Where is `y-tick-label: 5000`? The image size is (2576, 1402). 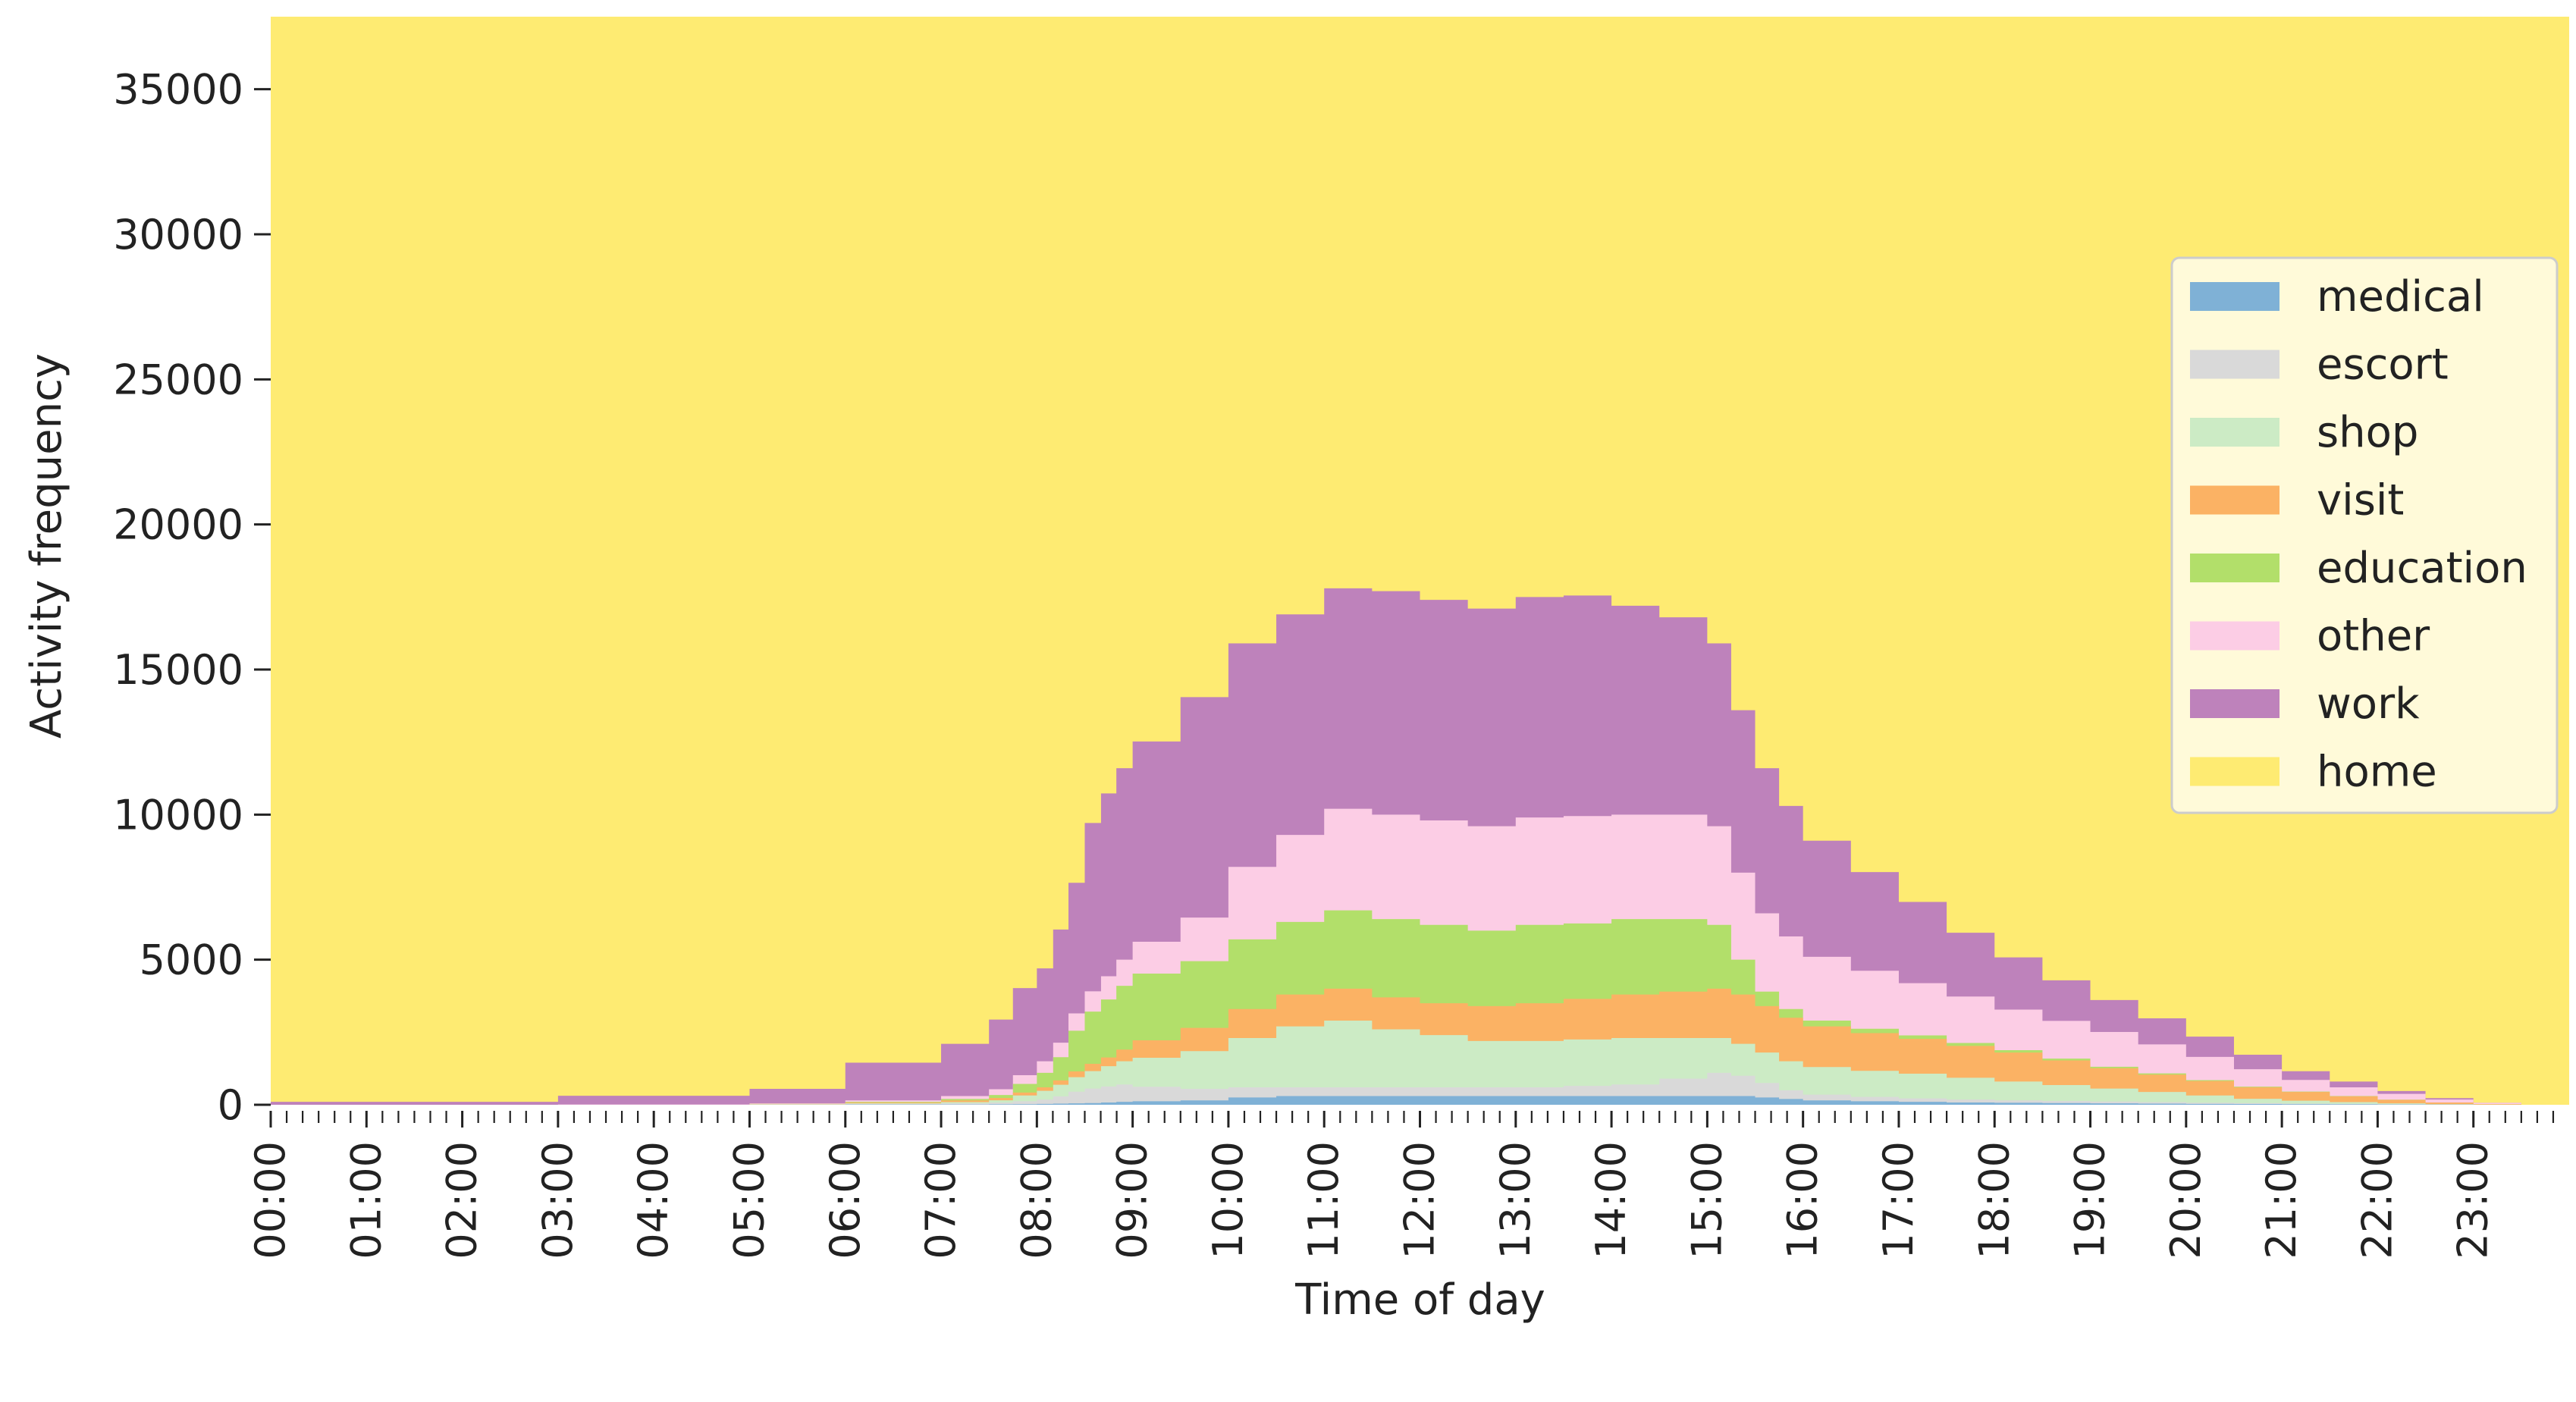
y-tick-label: 5000 is located at coordinates (191, 960).